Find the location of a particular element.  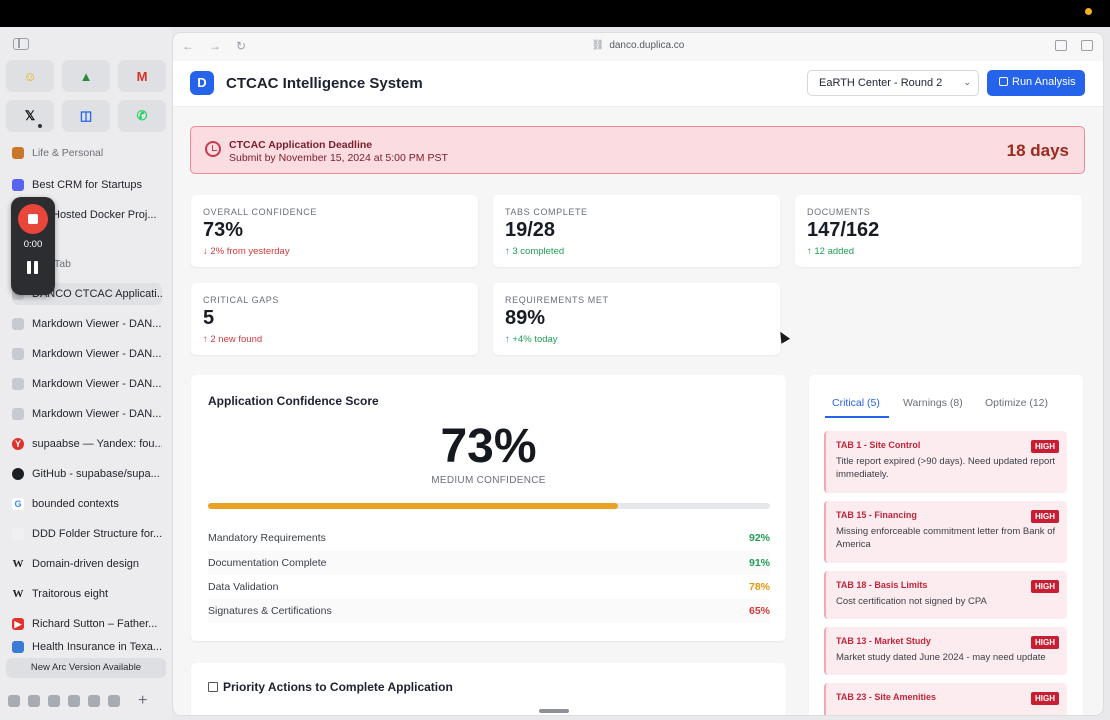

tab-label: Domain-driven design is located at coordinates (85, 564).